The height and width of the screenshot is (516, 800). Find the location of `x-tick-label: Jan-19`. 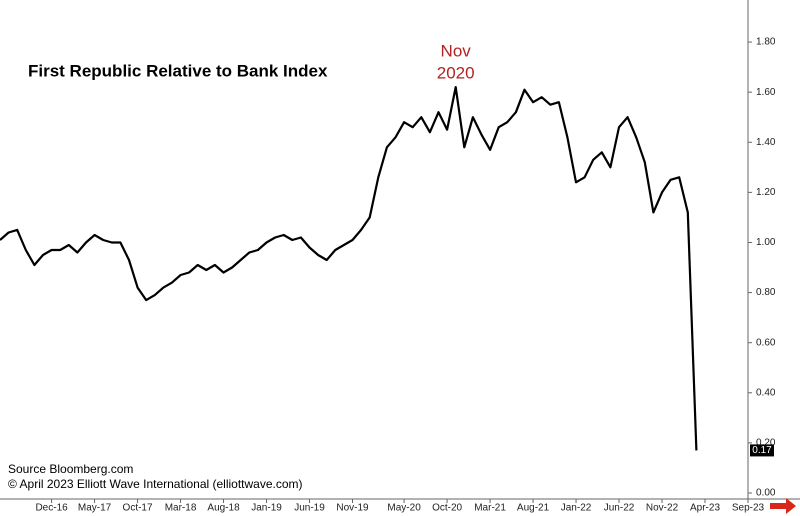

x-tick-label: Jan-19 is located at coordinates (266, 508).